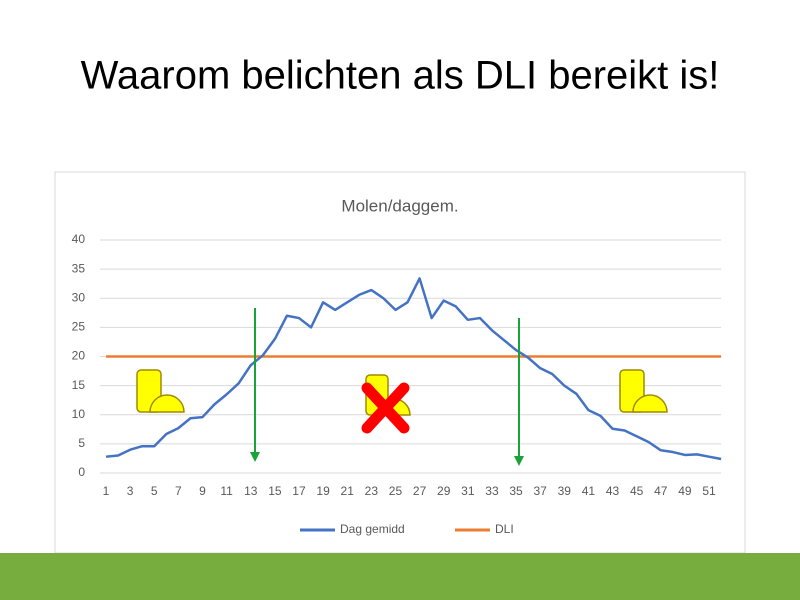 Image resolution: width=800 pixels, height=600 pixels. Describe the element at coordinates (226, 491) in the screenshot. I see `x-tick-label: 11` at that location.